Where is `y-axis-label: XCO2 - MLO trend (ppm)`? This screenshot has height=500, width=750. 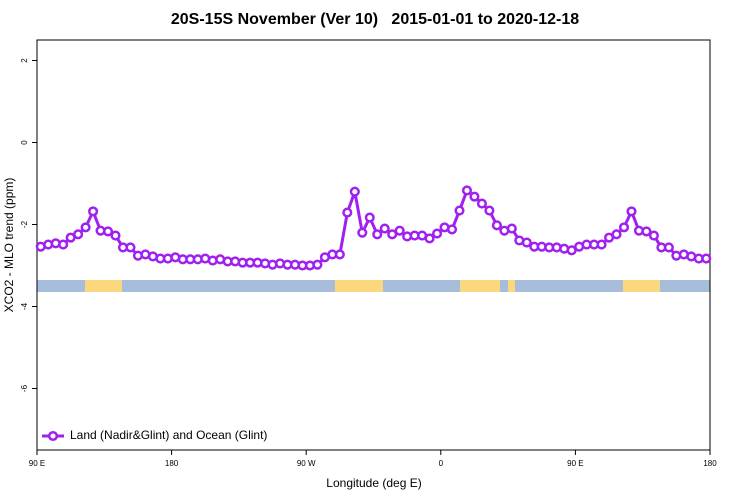
y-axis-label: XCO2 - MLO trend (ppm) is located at coordinates (9, 245).